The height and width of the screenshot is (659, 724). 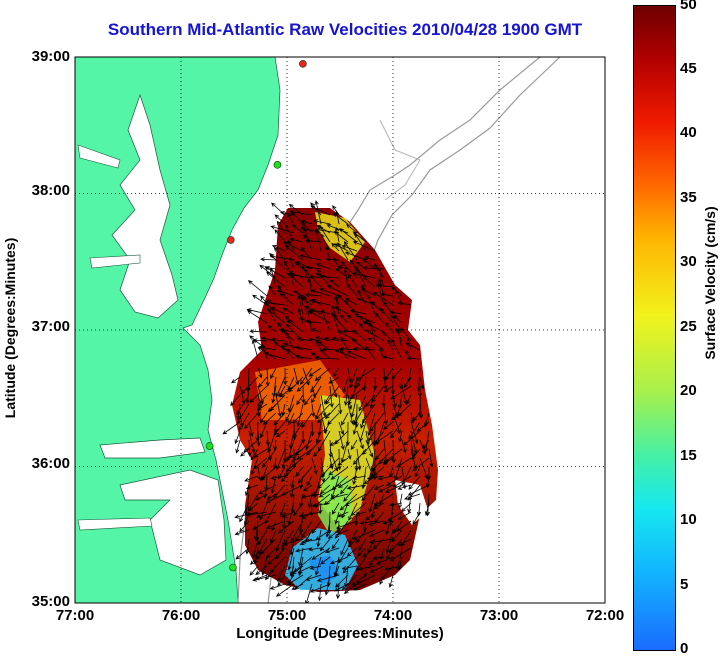 I want to click on x-axis-label: Longitude (Degrees:Minutes), so click(x=340, y=633).